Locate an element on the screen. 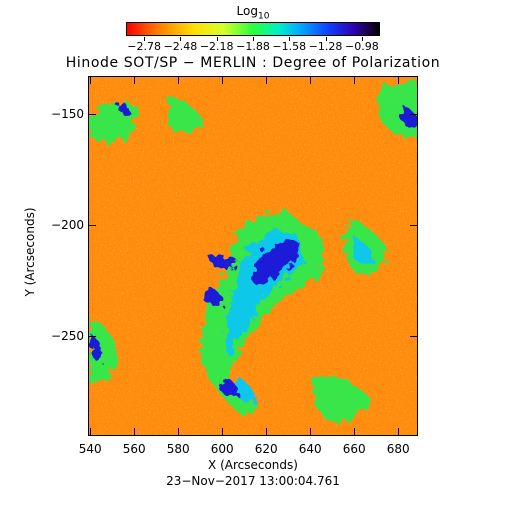 This screenshot has height=512, width=506. colorbar-tick-label: −2.18 is located at coordinates (216, 46).